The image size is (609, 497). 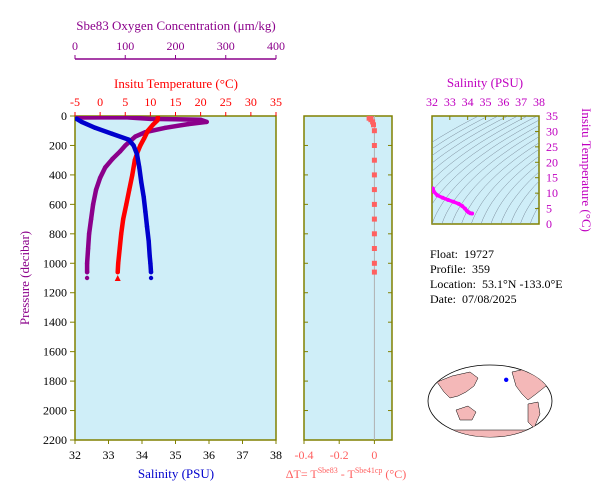 What do you see at coordinates (75, 455) in the screenshot?
I see `salinity-tick-label: 32` at bounding box center [75, 455].